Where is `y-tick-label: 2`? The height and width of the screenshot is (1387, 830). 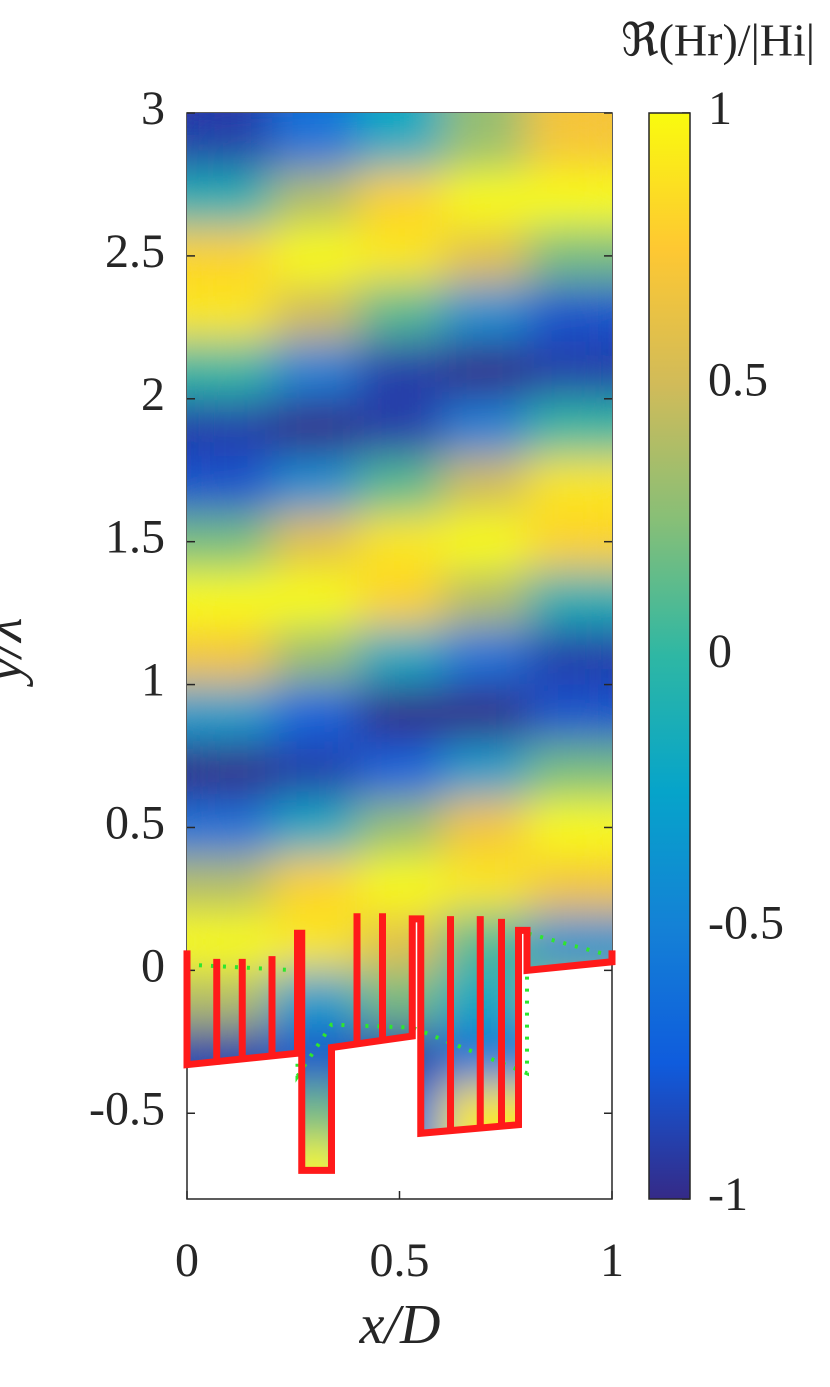
y-tick-label: 2 is located at coordinates (153, 394).